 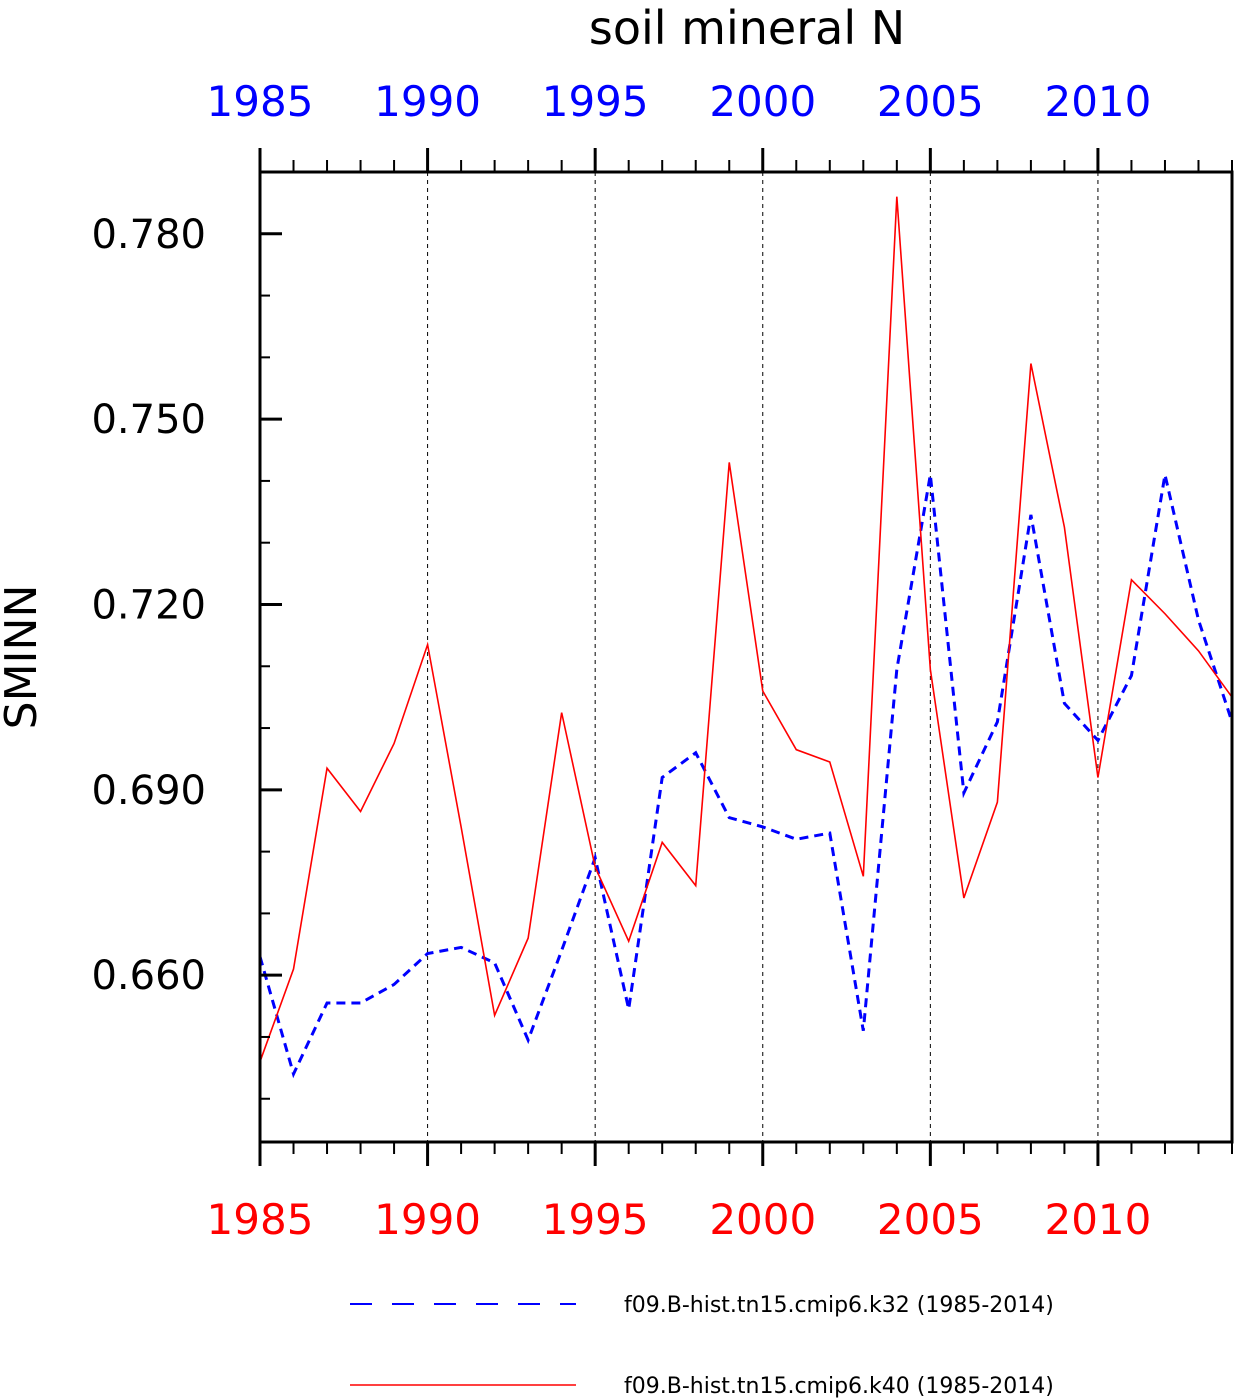 What do you see at coordinates (1097, 1219) in the screenshot?
I see `bottom-x-tick-label: 2010` at bounding box center [1097, 1219].